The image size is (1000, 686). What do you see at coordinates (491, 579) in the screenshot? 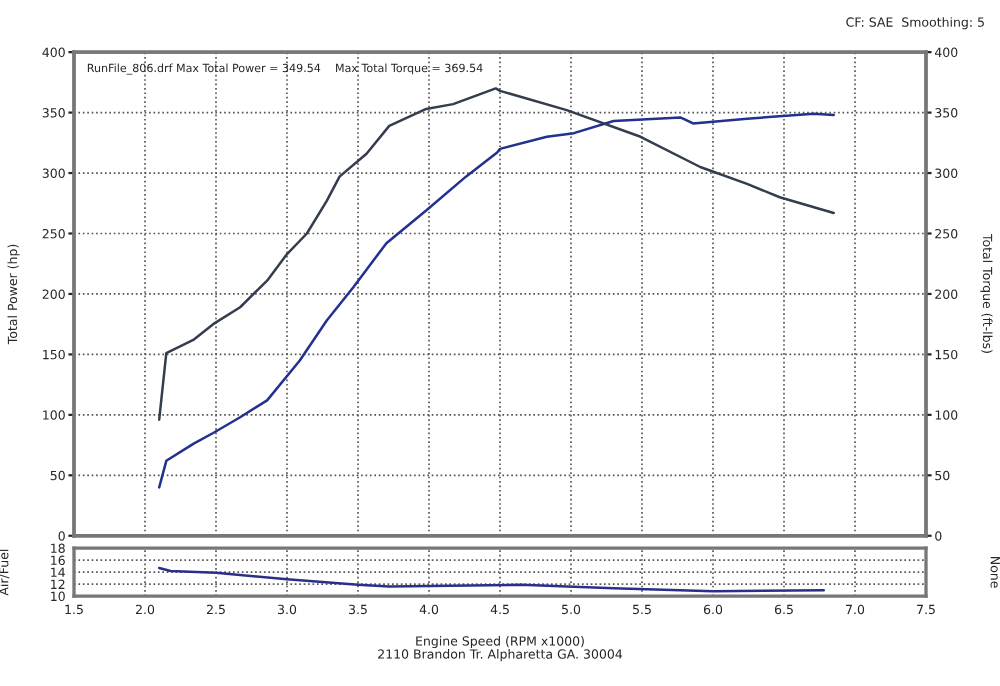
I see `line-series` at bounding box center [491, 579].